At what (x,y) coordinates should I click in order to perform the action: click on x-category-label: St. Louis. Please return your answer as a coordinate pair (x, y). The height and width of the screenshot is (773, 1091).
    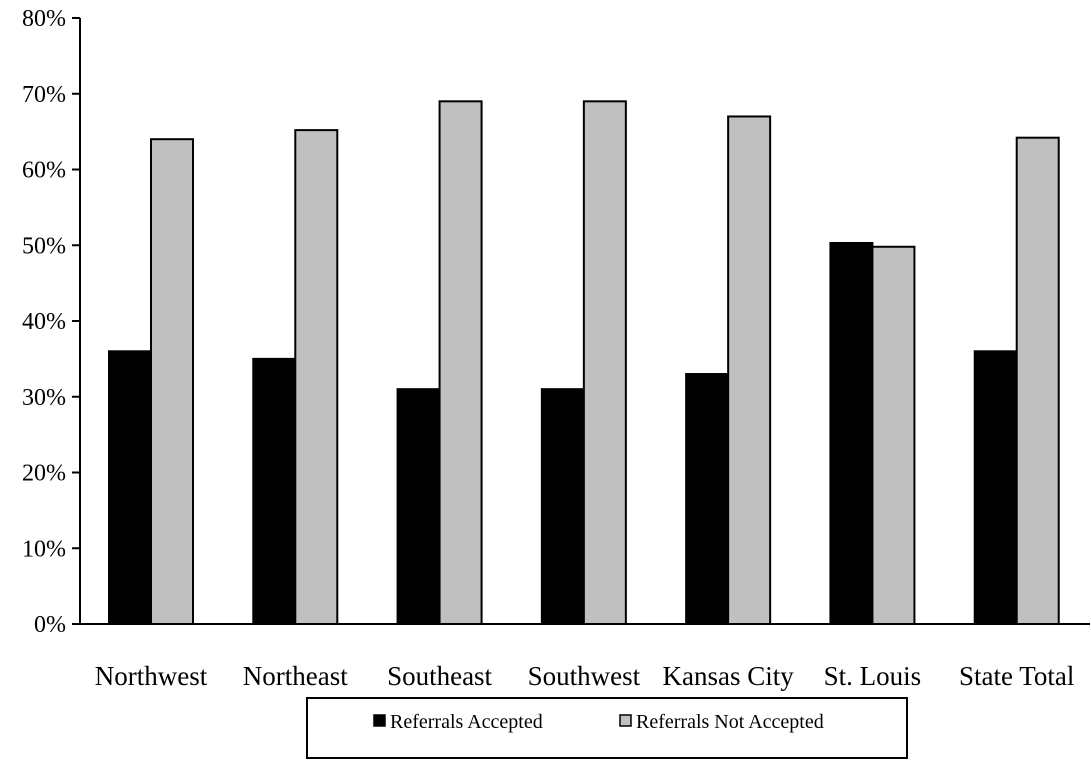
    Looking at the image, I should click on (873, 676).